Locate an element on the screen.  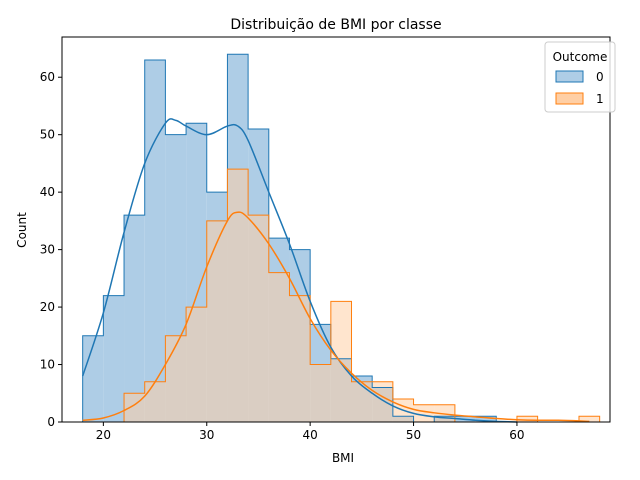
x-tick-label: 50 is located at coordinates (413, 435).